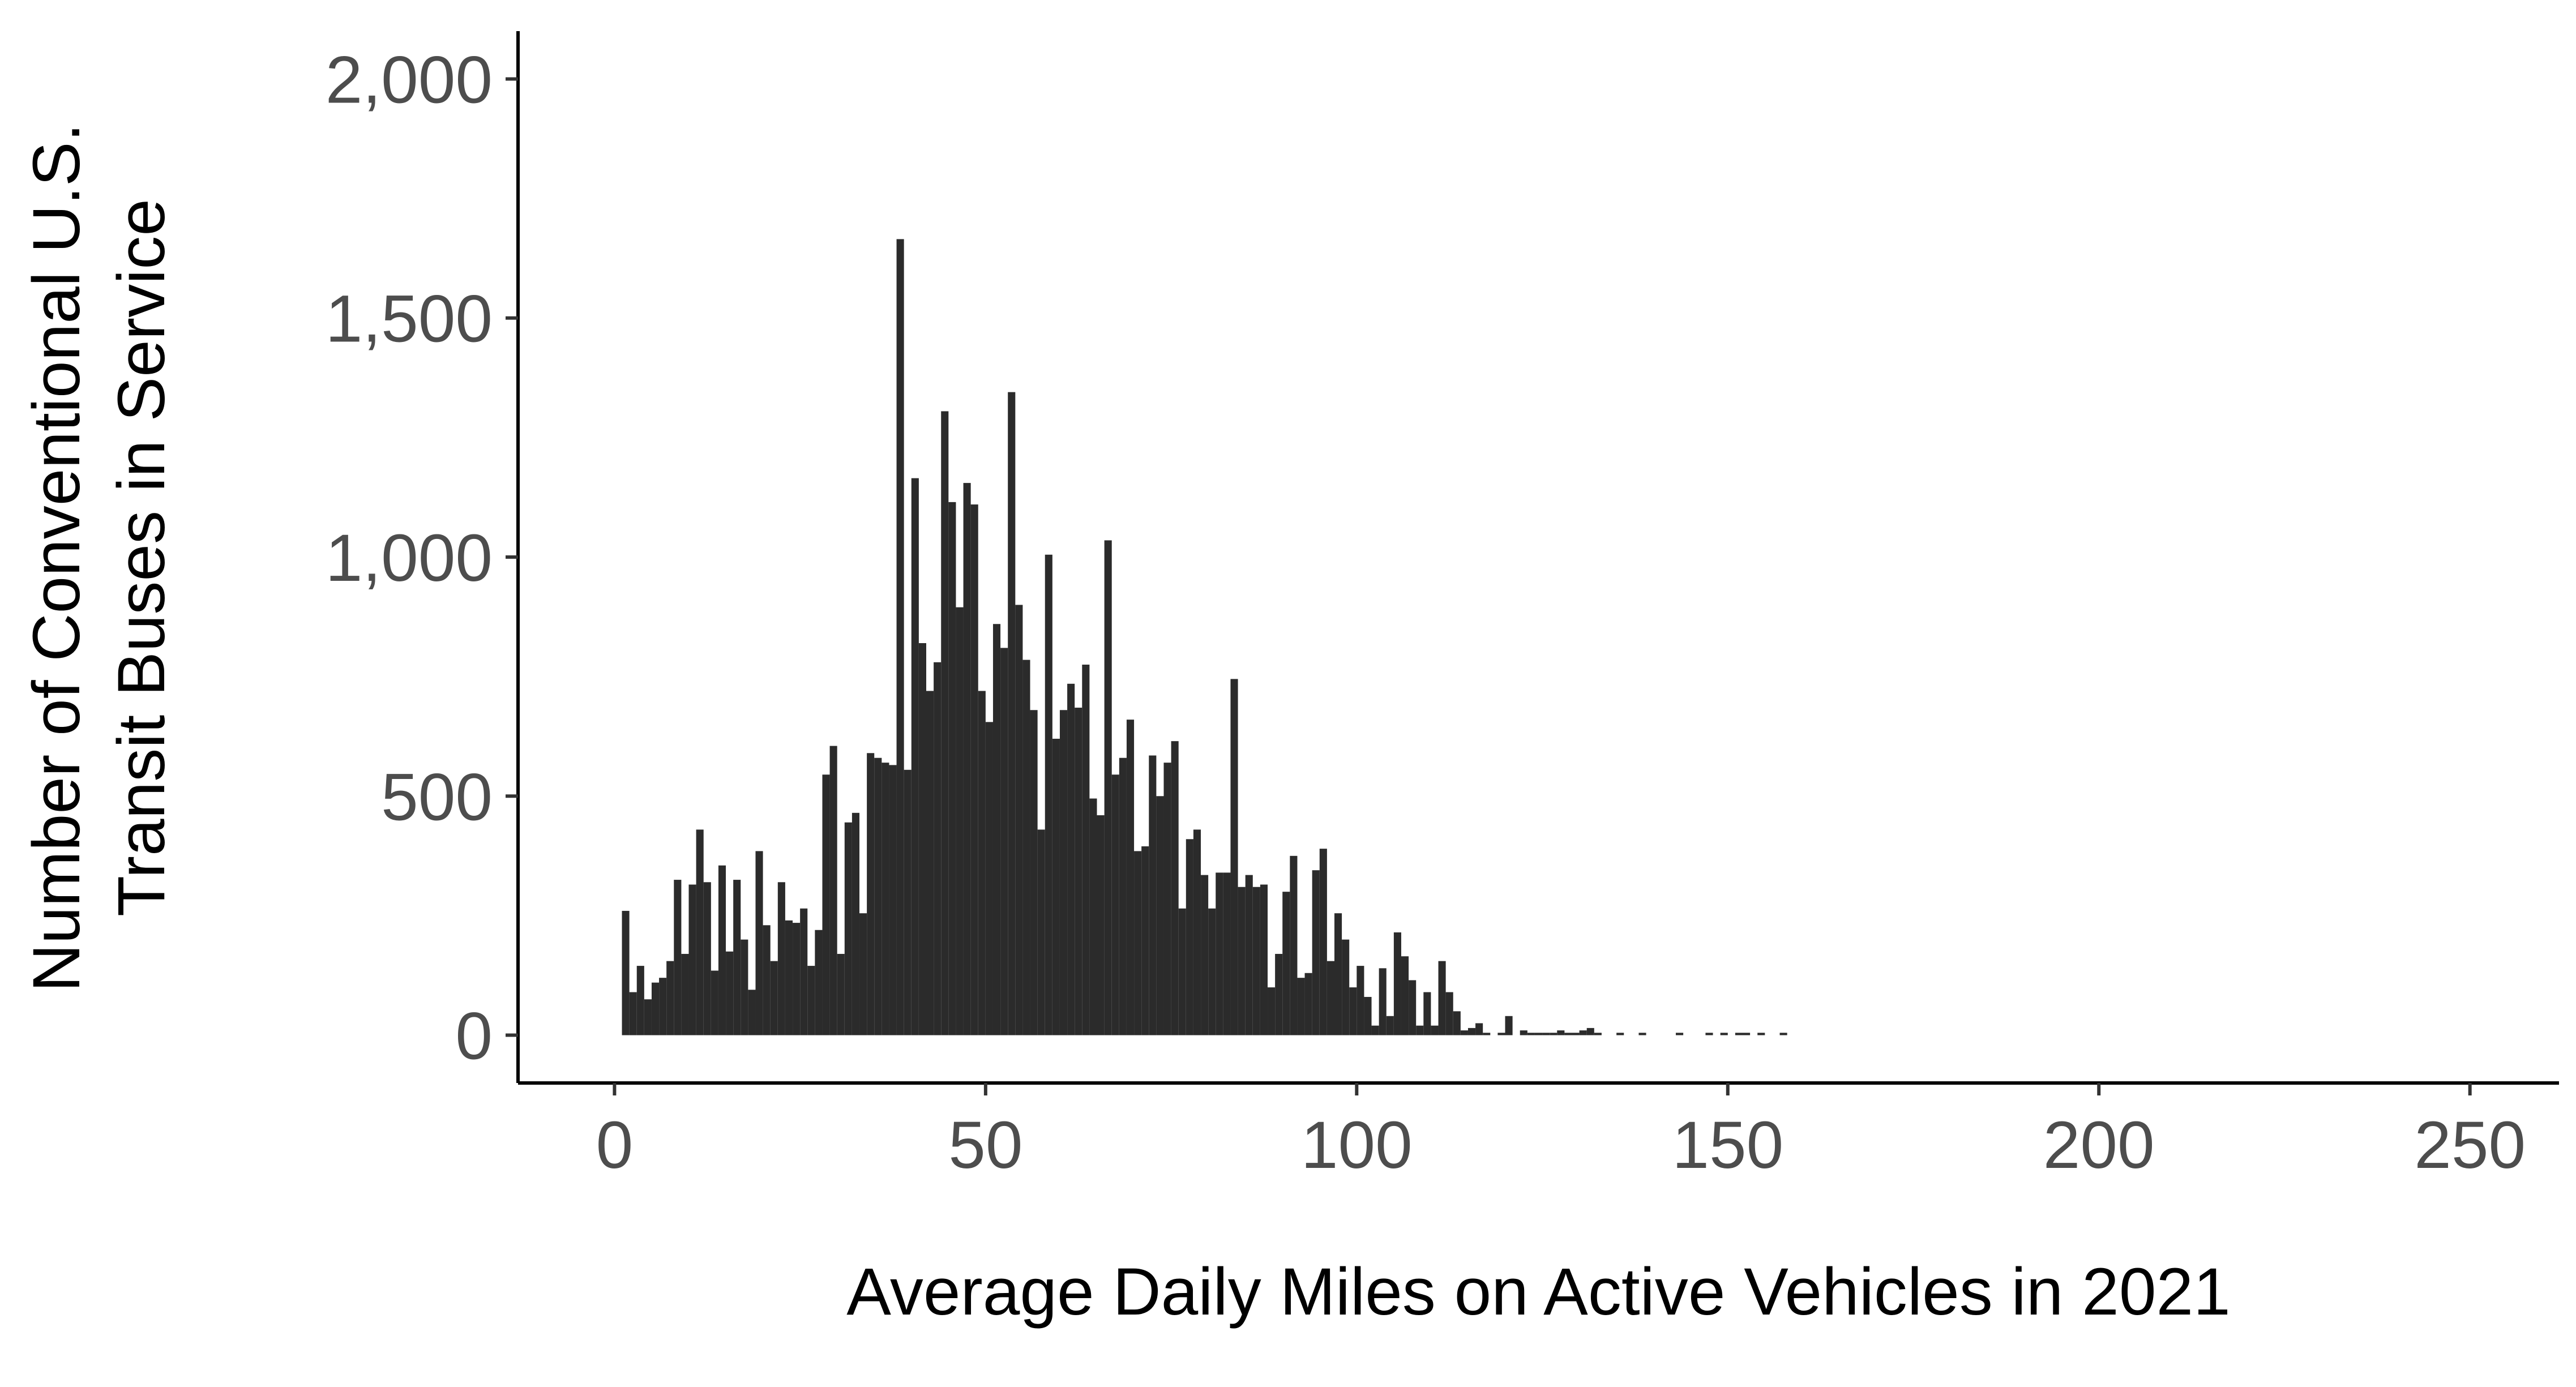 This screenshot has width=2576, height=1387. What do you see at coordinates (2099, 1145) in the screenshot?
I see `x-tick-label: 200` at bounding box center [2099, 1145].